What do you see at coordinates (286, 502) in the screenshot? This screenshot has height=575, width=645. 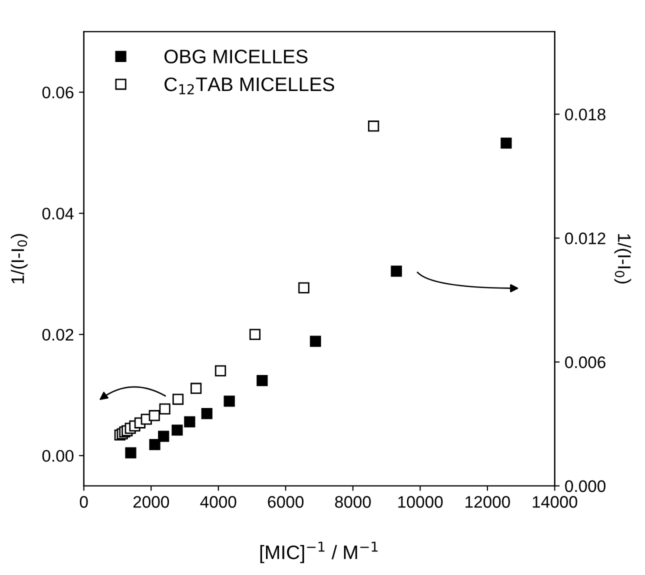 I see `x-tick-label: 6000` at bounding box center [286, 502].